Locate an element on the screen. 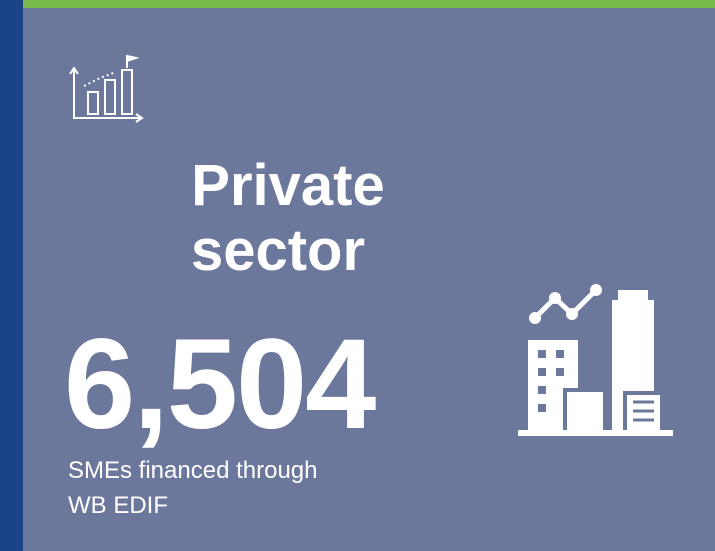  caption-line: SMEs financed through is located at coordinates (192, 470).